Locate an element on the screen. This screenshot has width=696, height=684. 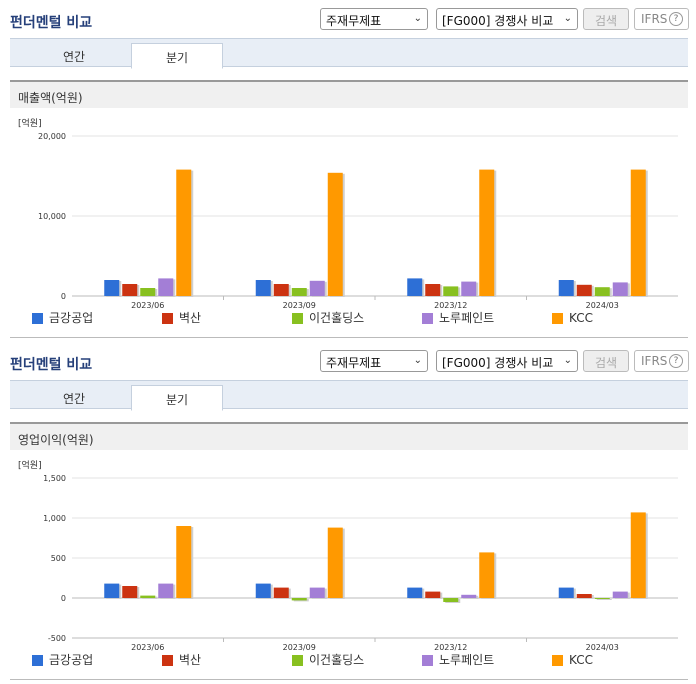
x-tick-label: 2023/09 is located at coordinates (299, 305).